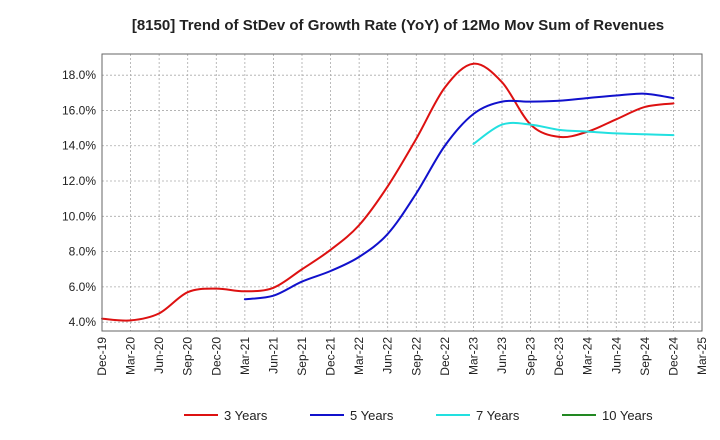 The height and width of the screenshot is (440, 720). What do you see at coordinates (673, 356) in the screenshot?
I see `x-tick-label: Dec-24` at bounding box center [673, 356].